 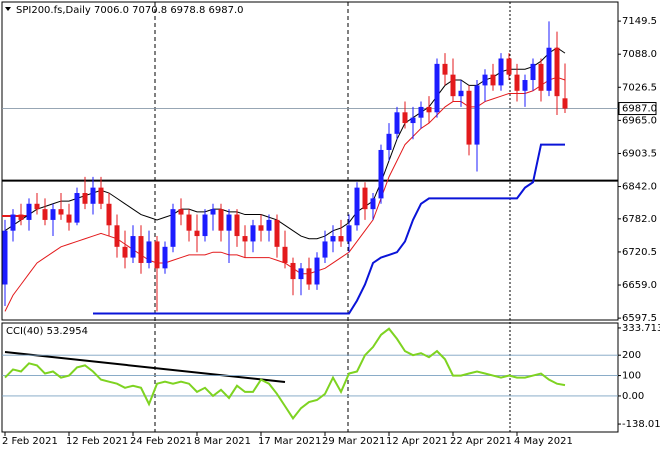 I want to click on y-tick-label: -138.0124, so click(x=641, y=424).